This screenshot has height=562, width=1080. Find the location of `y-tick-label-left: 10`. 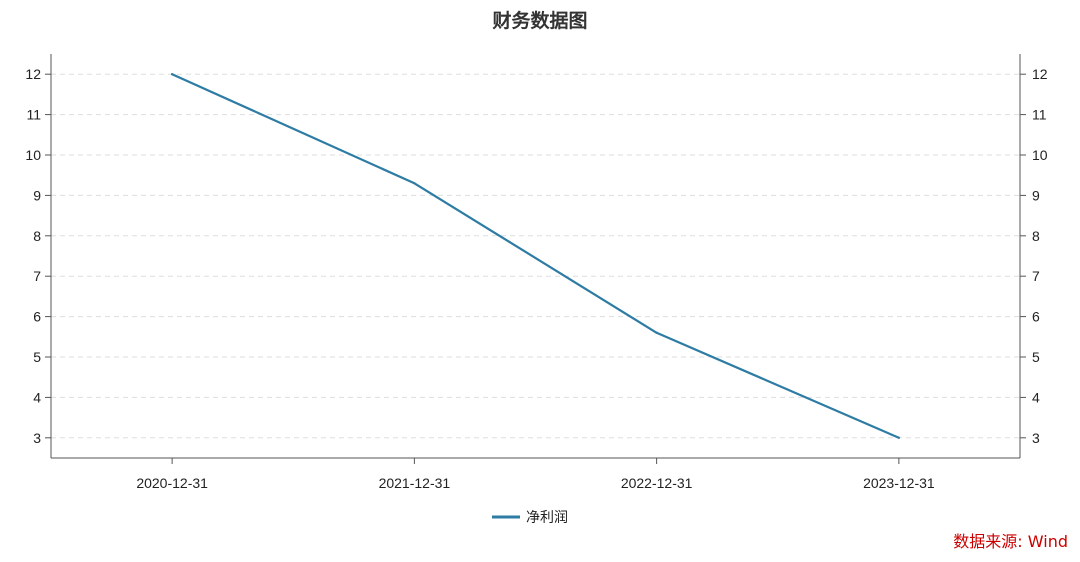

y-tick-label-left: 10 is located at coordinates (33, 155).